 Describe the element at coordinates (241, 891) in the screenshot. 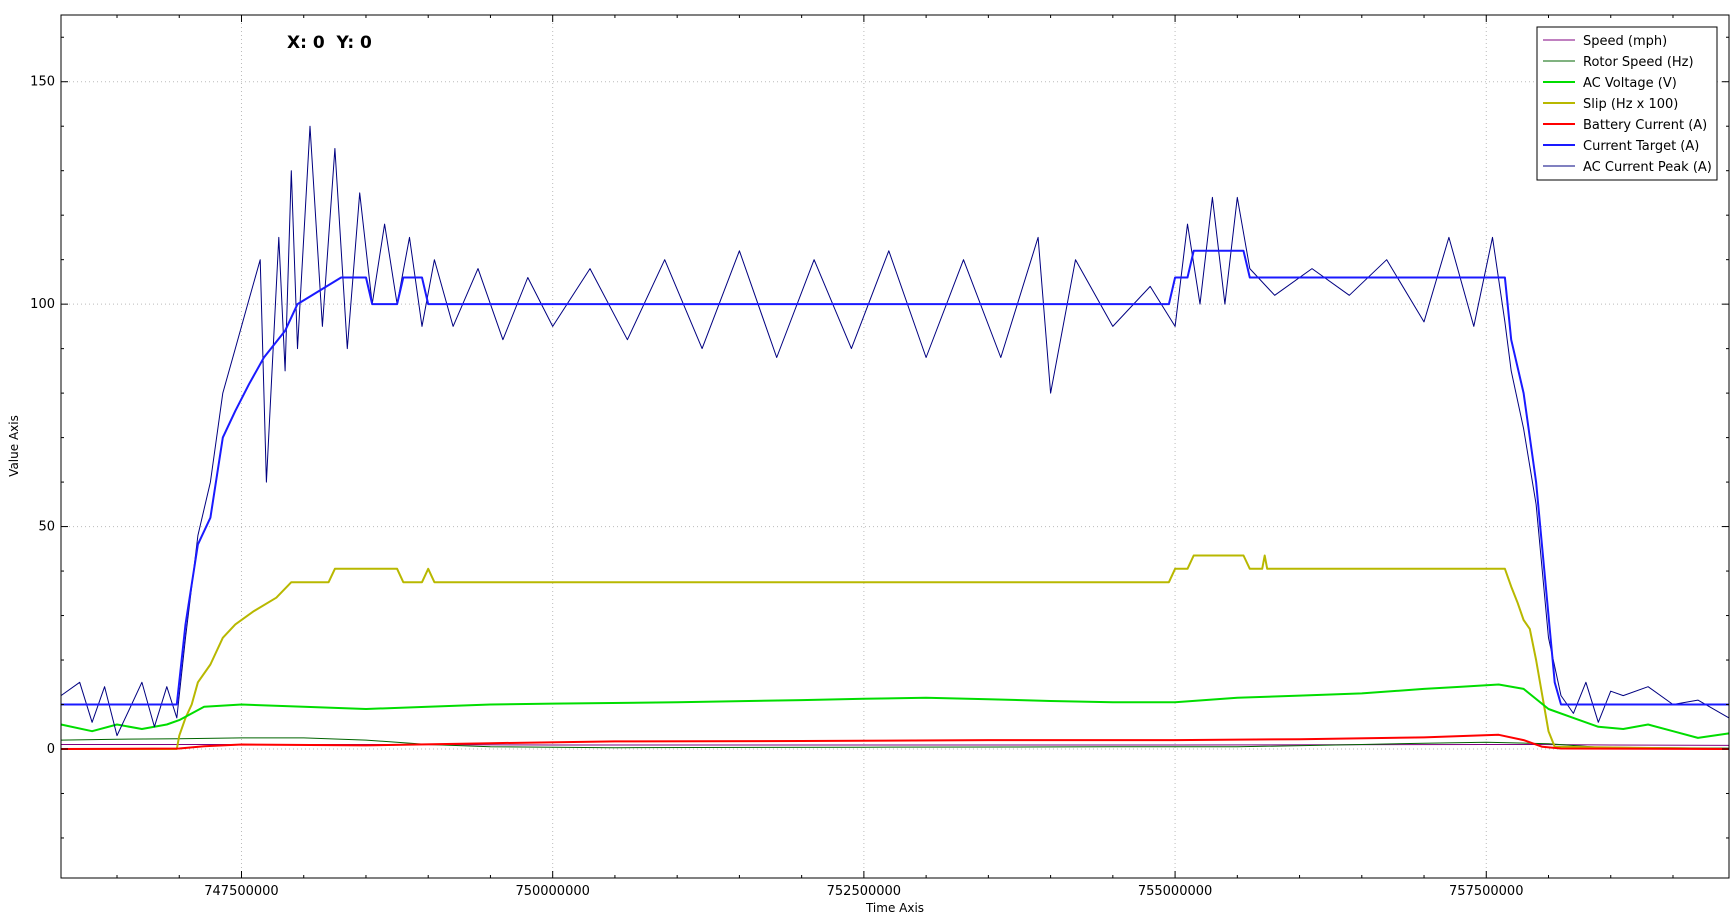

I see `x-tick-label: 747500000` at that location.